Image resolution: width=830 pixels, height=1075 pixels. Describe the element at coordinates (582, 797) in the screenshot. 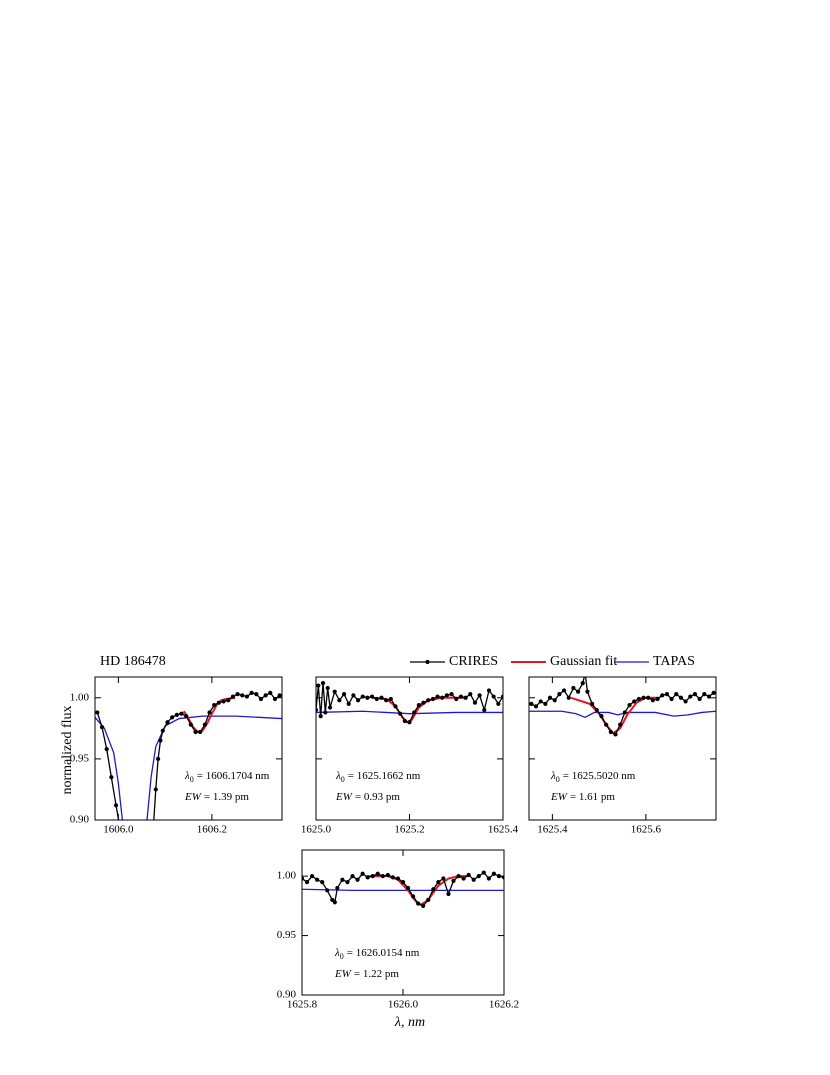

I see `annotation: EW = 1.61 pm` at that location.